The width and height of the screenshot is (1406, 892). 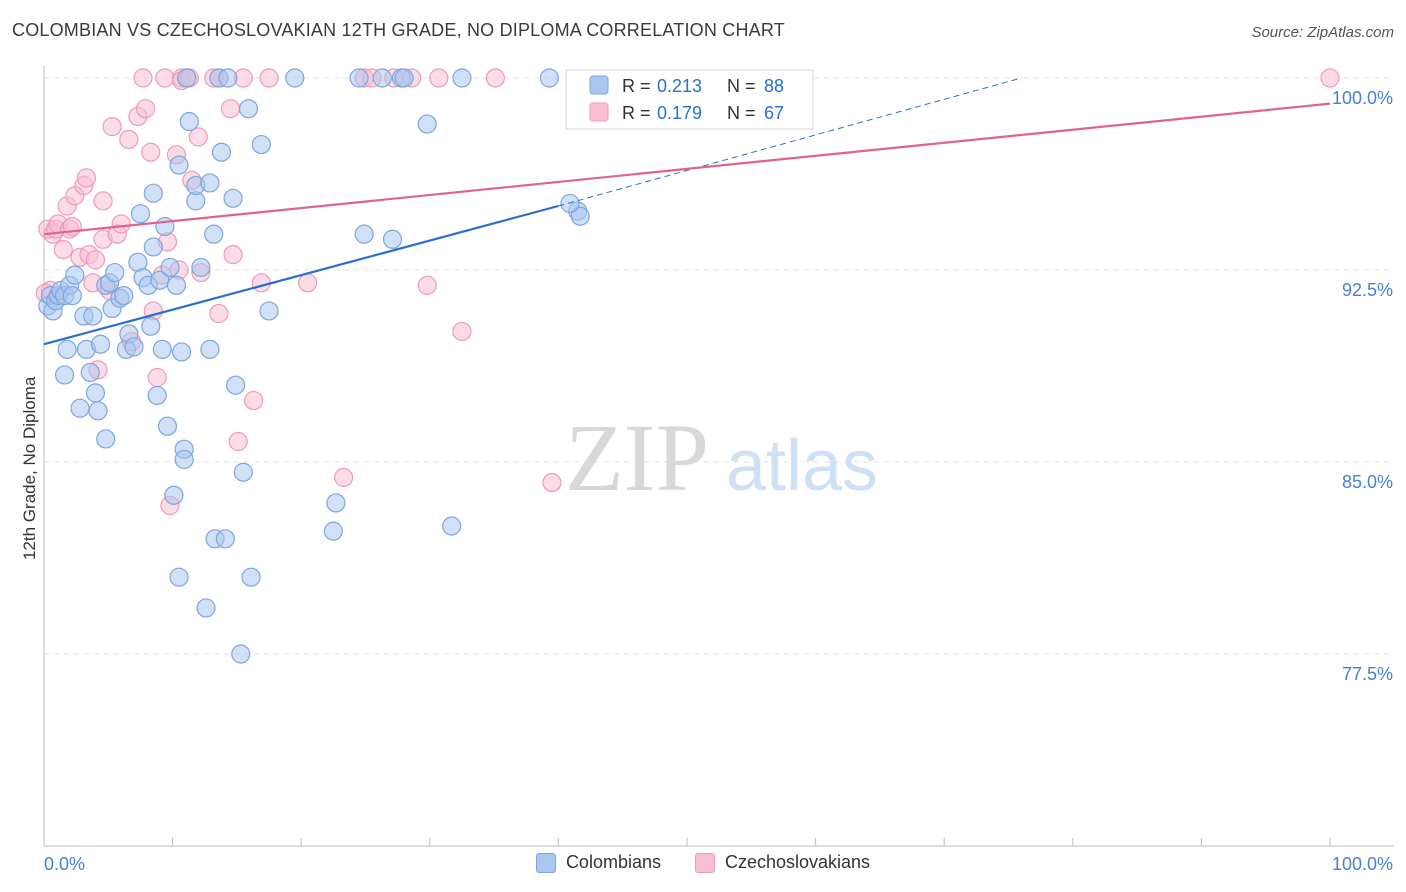 I want to click on legend-r-value-1: 0.179, so click(x=679, y=113).